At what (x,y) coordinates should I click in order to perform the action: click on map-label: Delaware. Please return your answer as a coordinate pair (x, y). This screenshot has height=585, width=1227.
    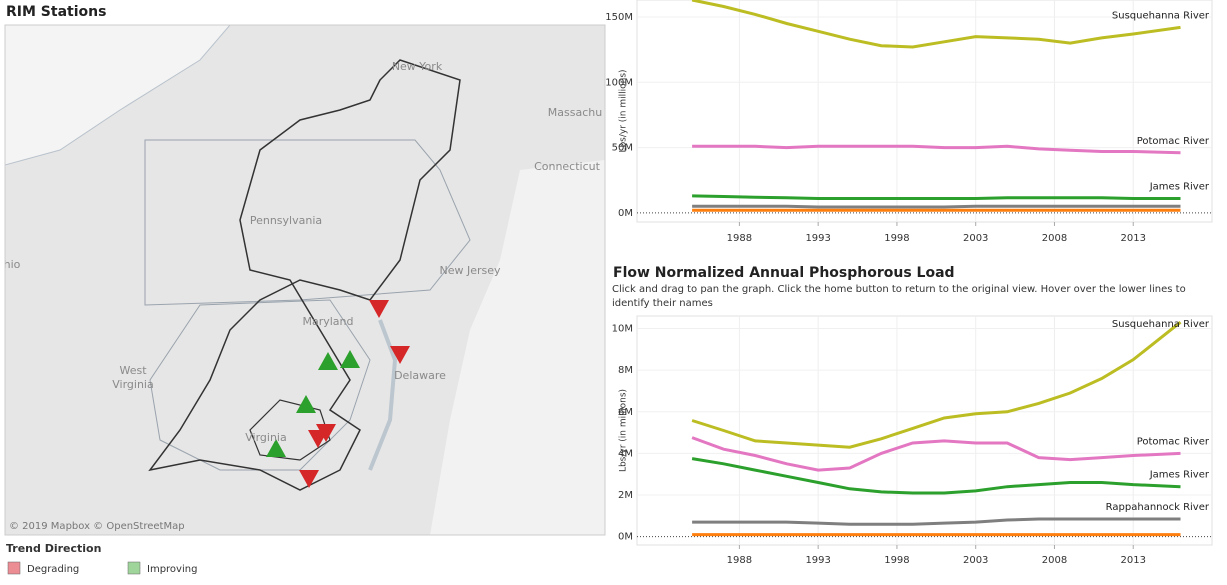
    Looking at the image, I should click on (420, 375).